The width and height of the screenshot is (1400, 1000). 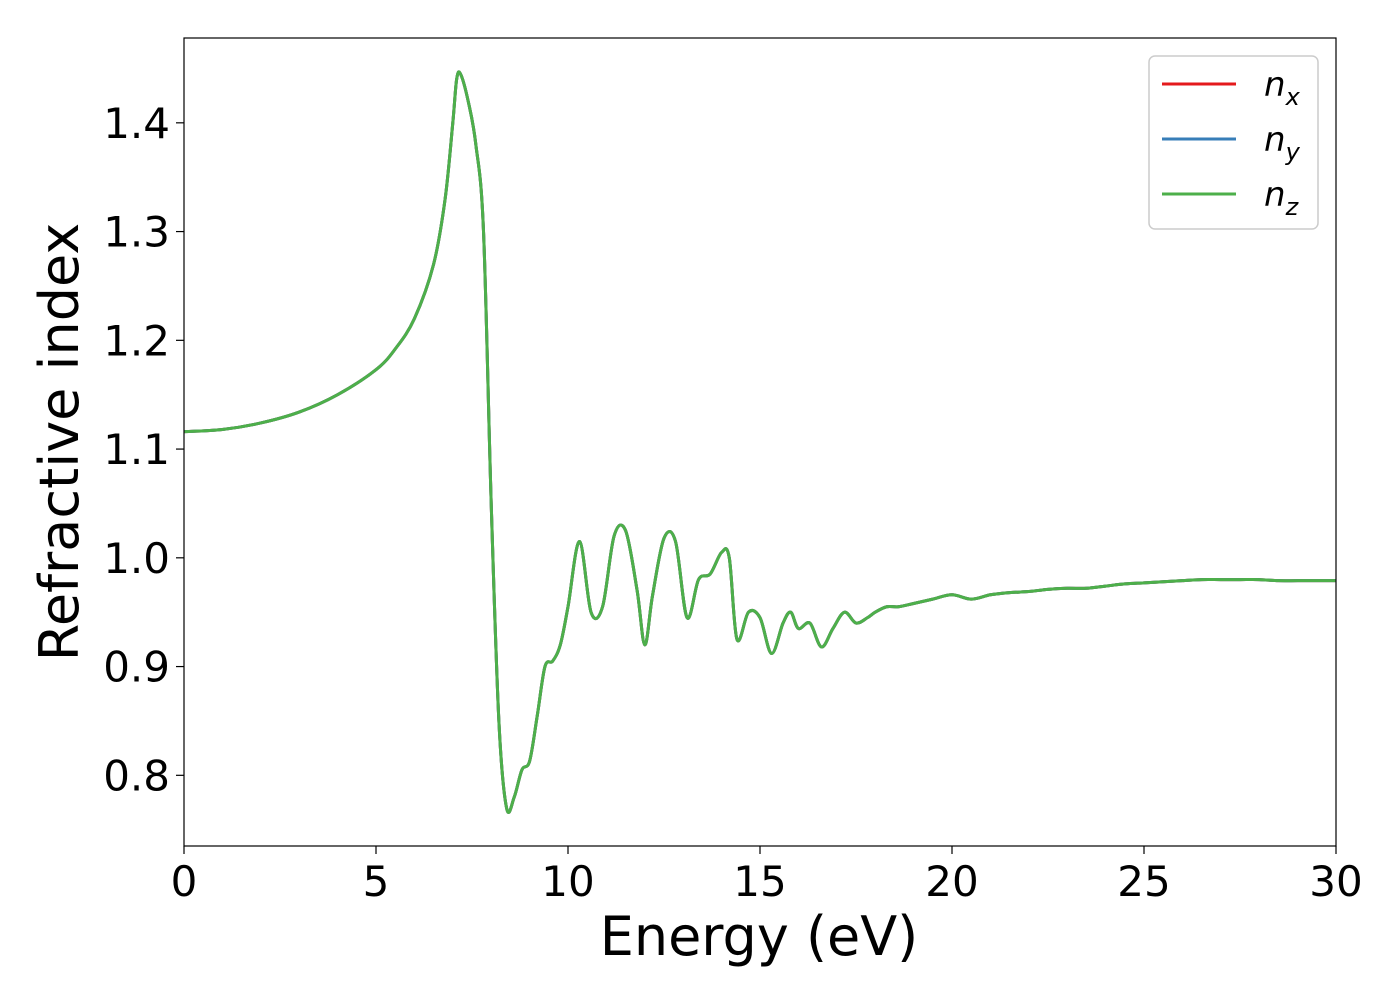 I want to click on y-tick-label: 1.0, so click(x=136, y=558).